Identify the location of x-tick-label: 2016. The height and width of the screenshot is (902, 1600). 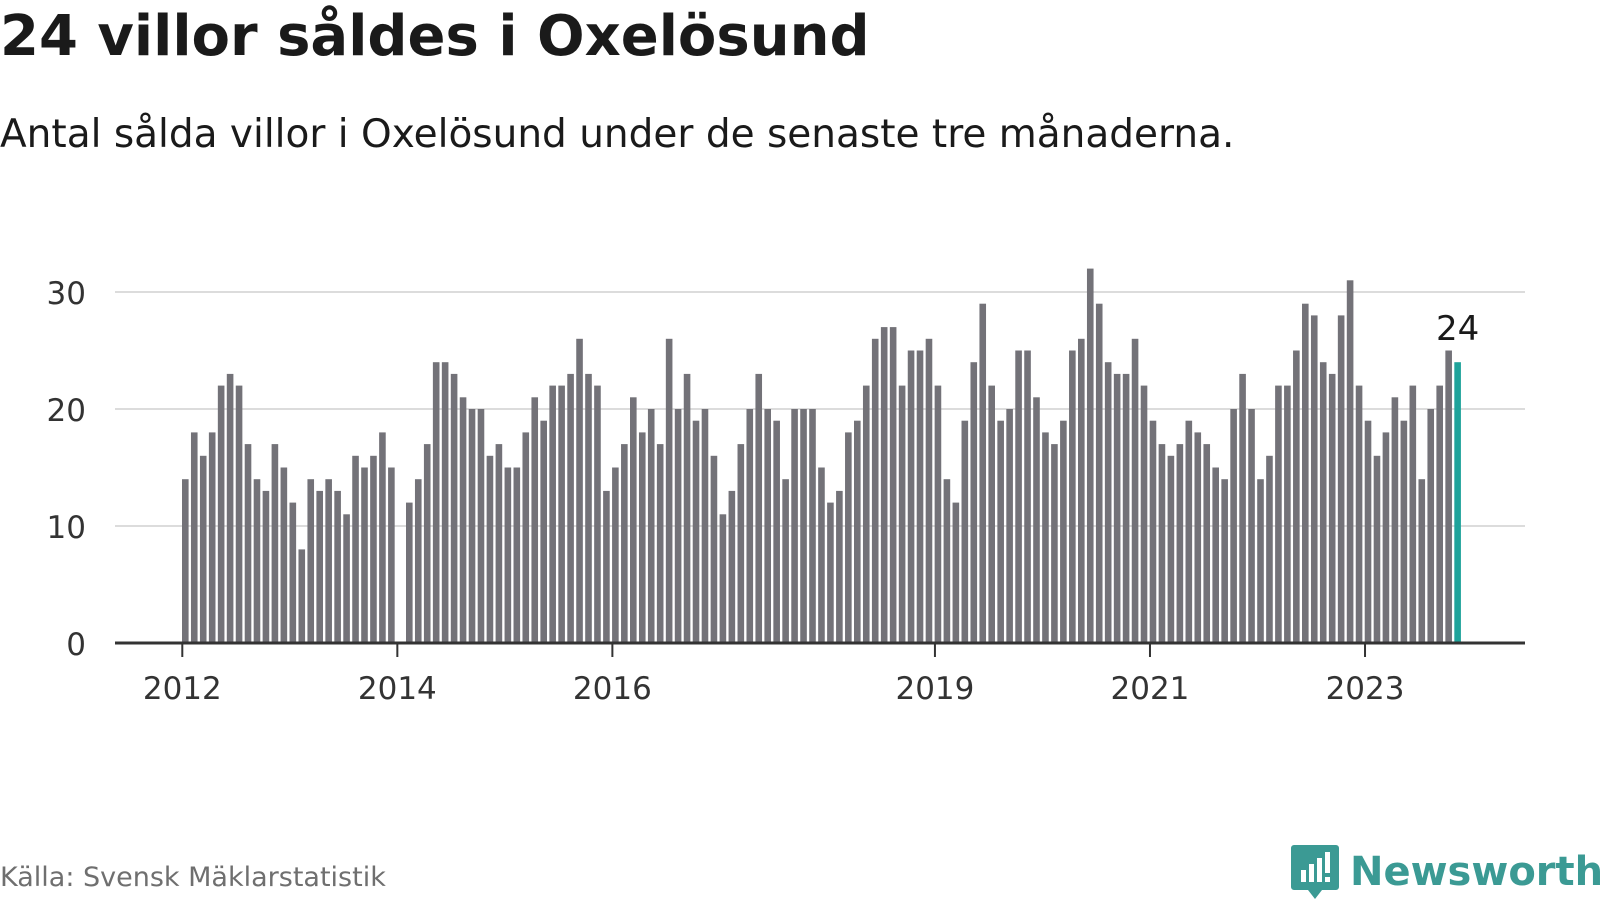
(612, 689).